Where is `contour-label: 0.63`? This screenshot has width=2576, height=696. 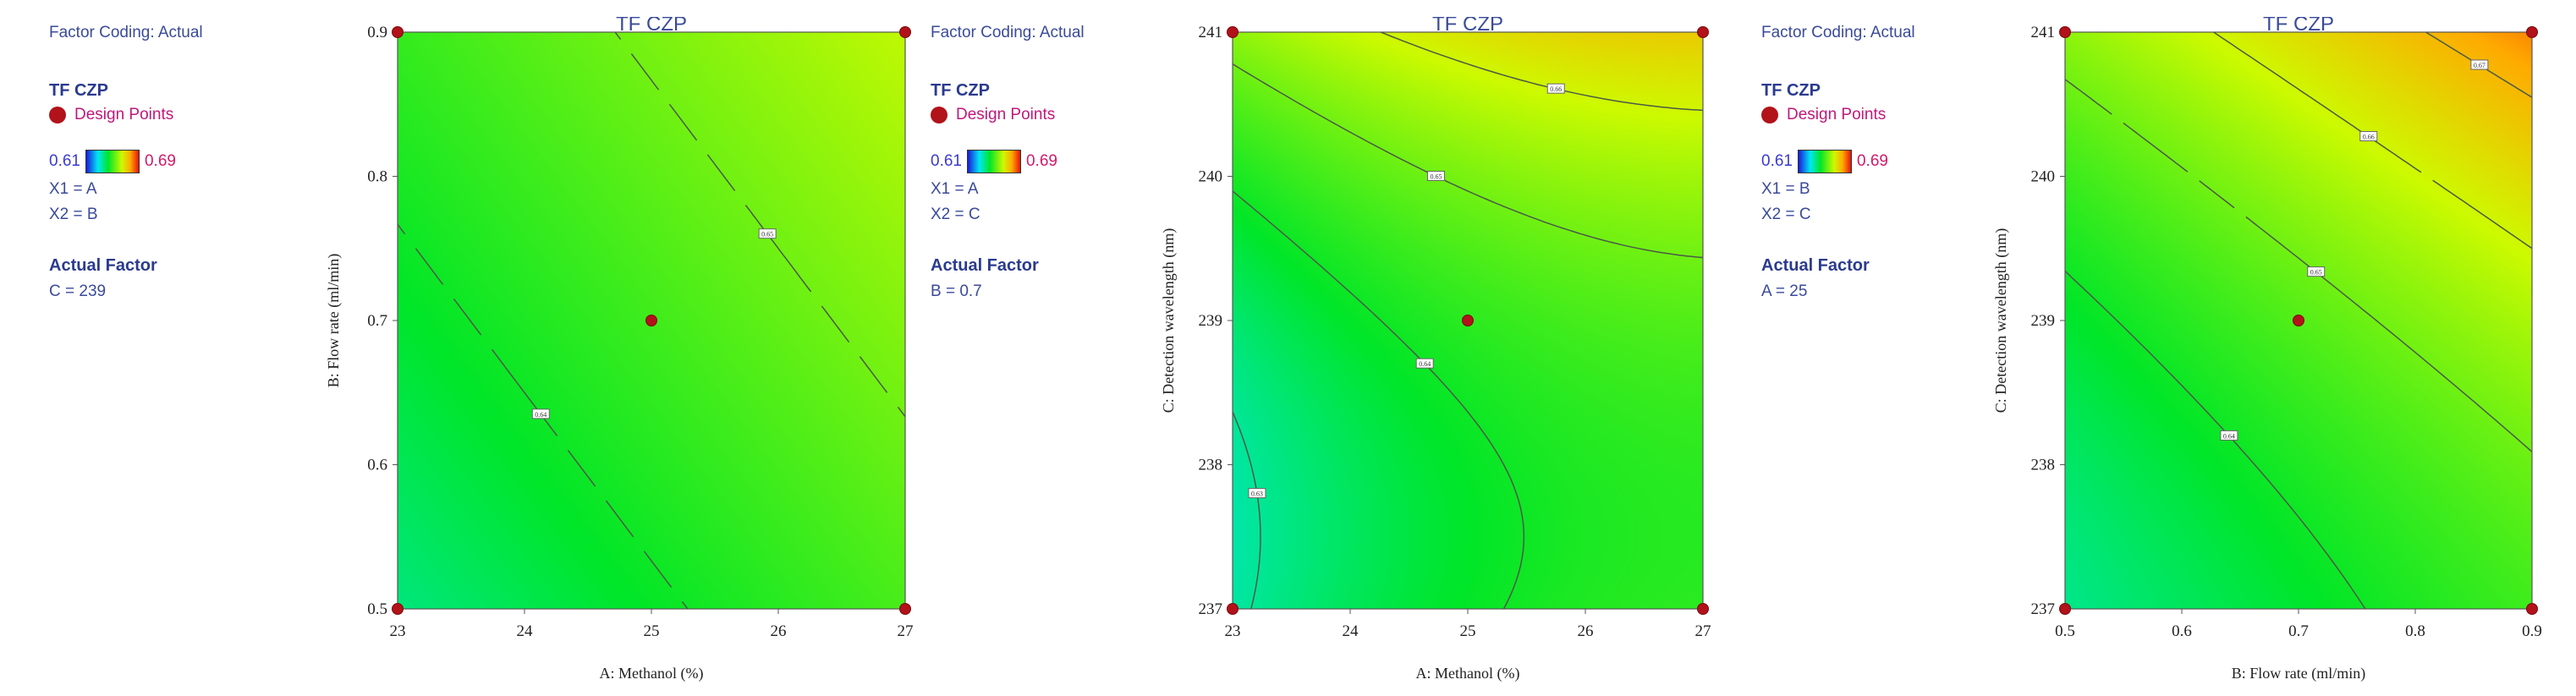 contour-label: 0.63 is located at coordinates (1257, 493).